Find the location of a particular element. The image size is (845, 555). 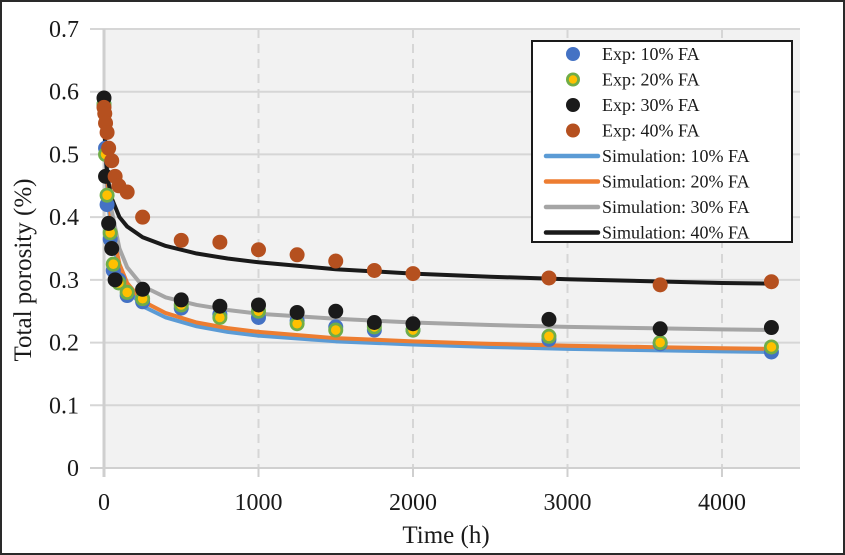

legend-item: Simulation: 10% FA is located at coordinates (646, 156).